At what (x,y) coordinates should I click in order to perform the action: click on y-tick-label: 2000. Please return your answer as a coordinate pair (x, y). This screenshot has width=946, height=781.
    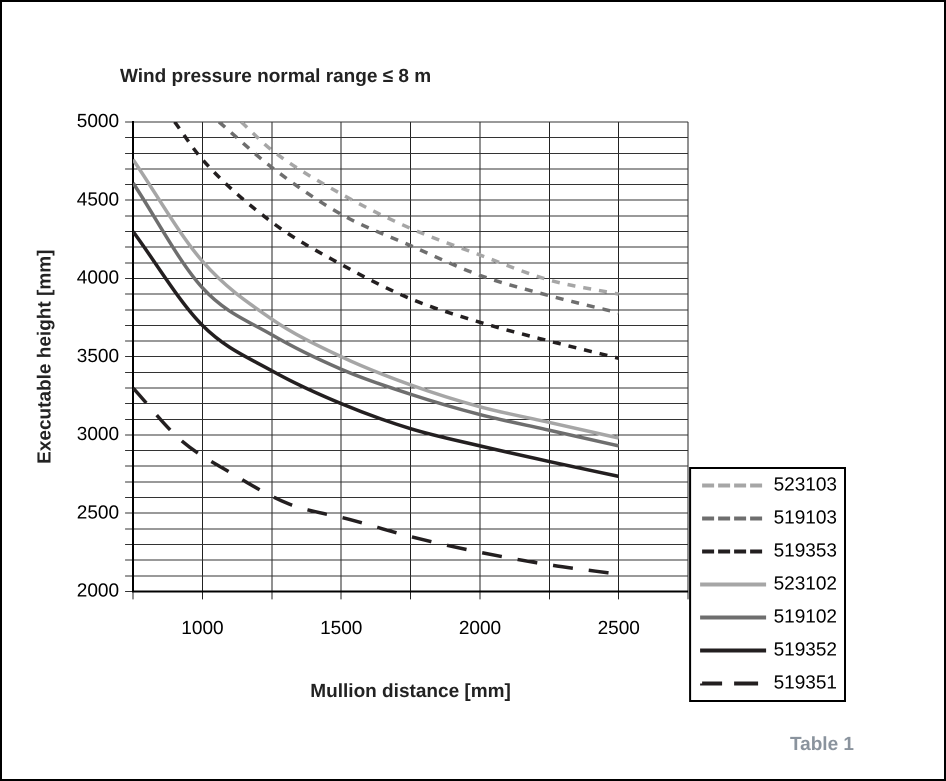
    Looking at the image, I should click on (98, 591).